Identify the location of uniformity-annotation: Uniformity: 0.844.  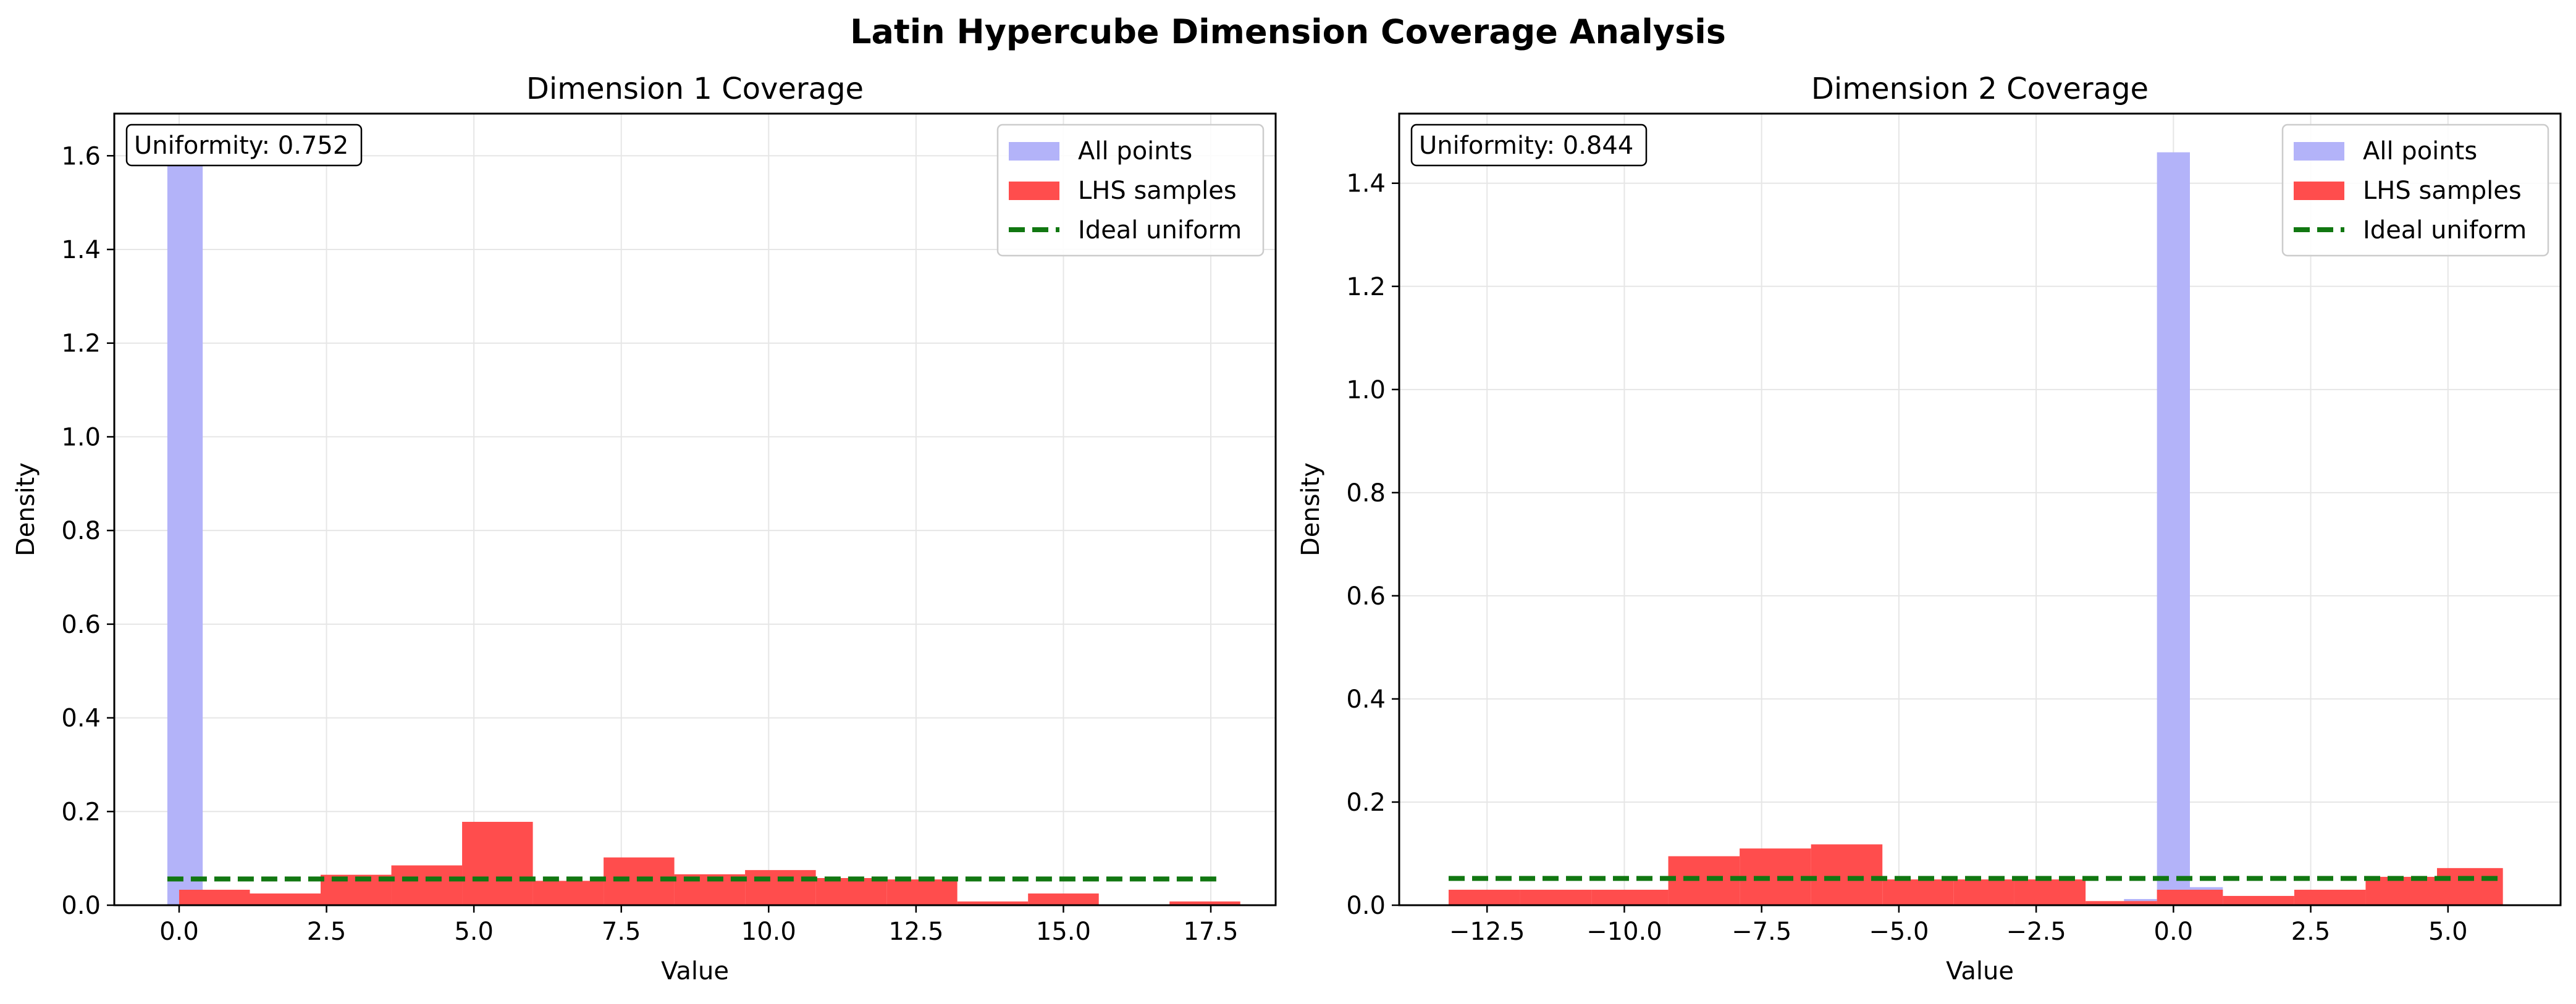
(1529, 145).